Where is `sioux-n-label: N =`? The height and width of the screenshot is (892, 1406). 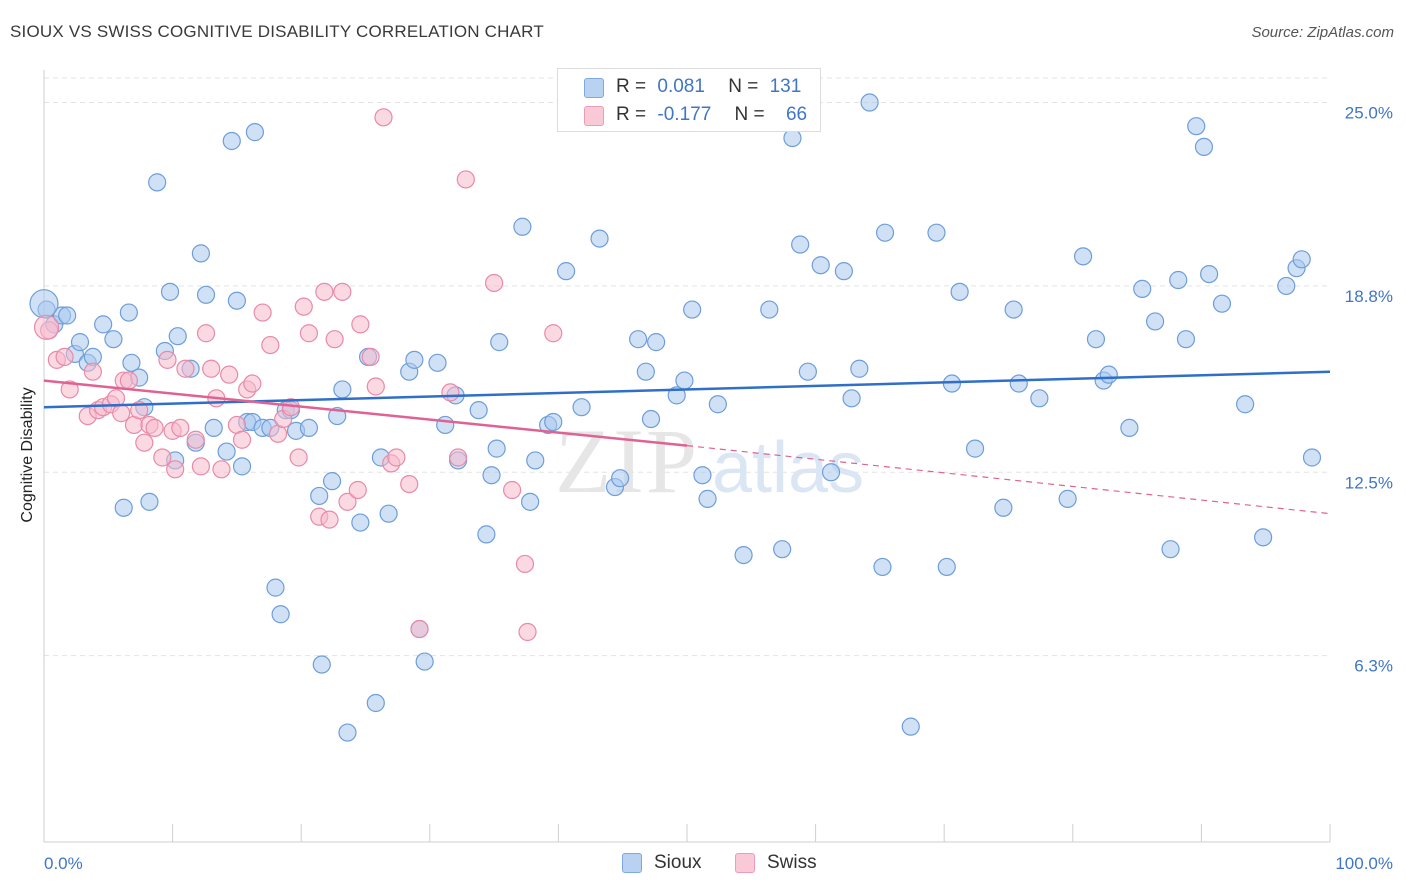
sioux-n-label: N = is located at coordinates (743, 86).